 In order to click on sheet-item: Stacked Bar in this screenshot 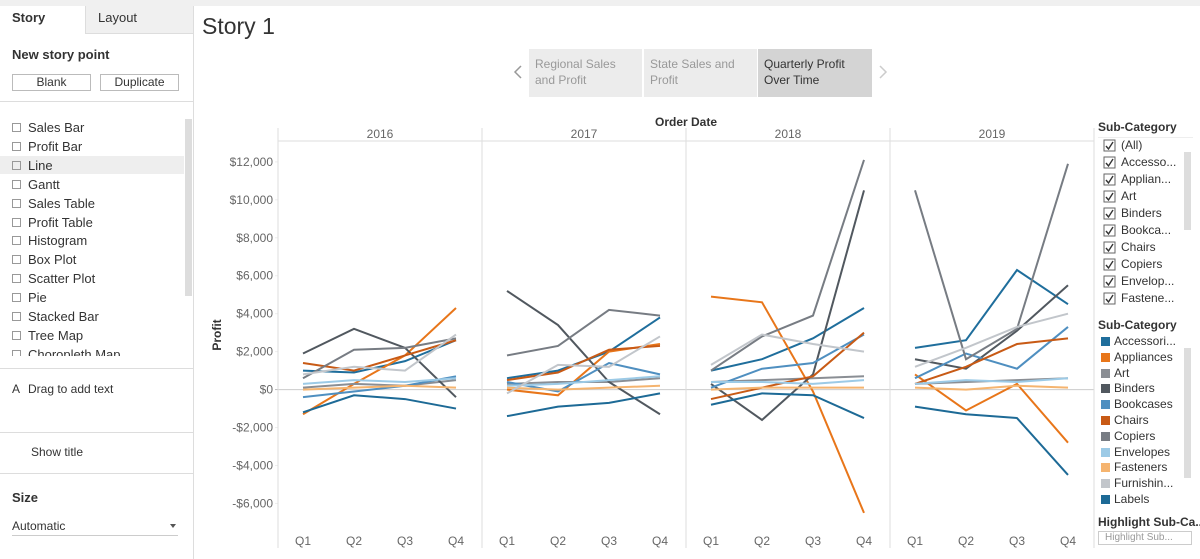, I will do `click(92, 316)`.